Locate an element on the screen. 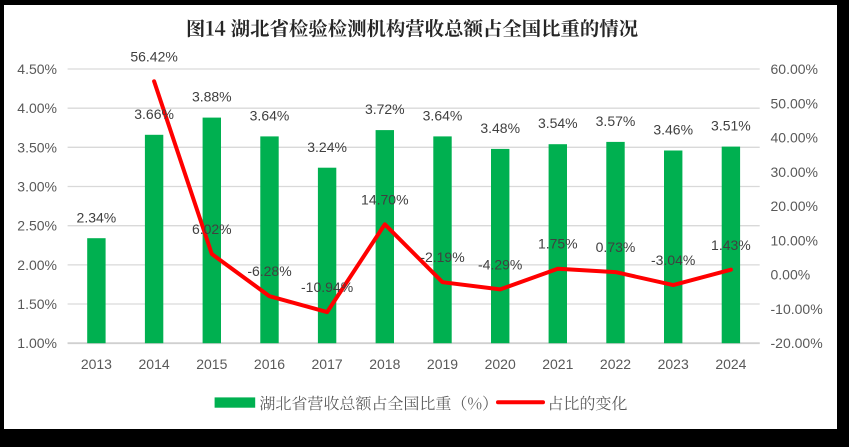 The image size is (849, 447). svg-text: -4.29% is located at coordinates (500, 264).